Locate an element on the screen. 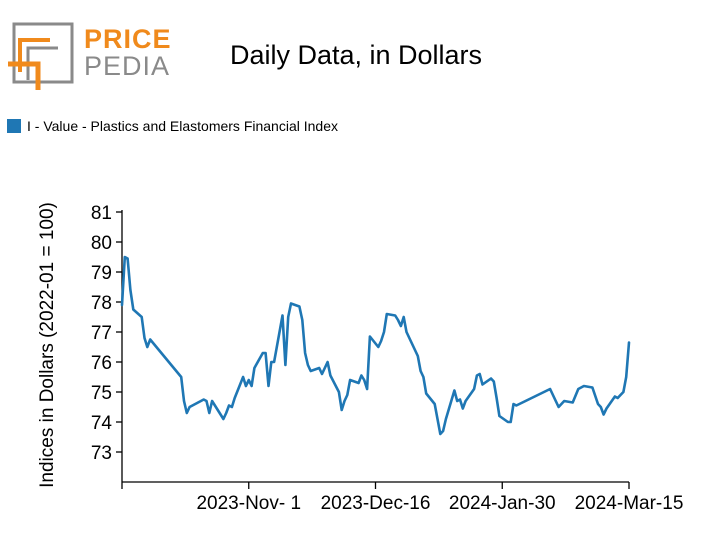 The width and height of the screenshot is (712, 555). x-tick-label: 2024-Mar-15 is located at coordinates (629, 503).